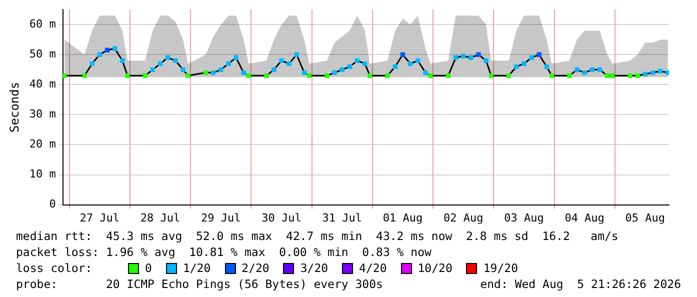 The height and width of the screenshot is (297, 697). I want to click on text: packet loss: 1.96 % avg 10.81 % max 0.00 % min 0.83 % now, so click(224, 252).